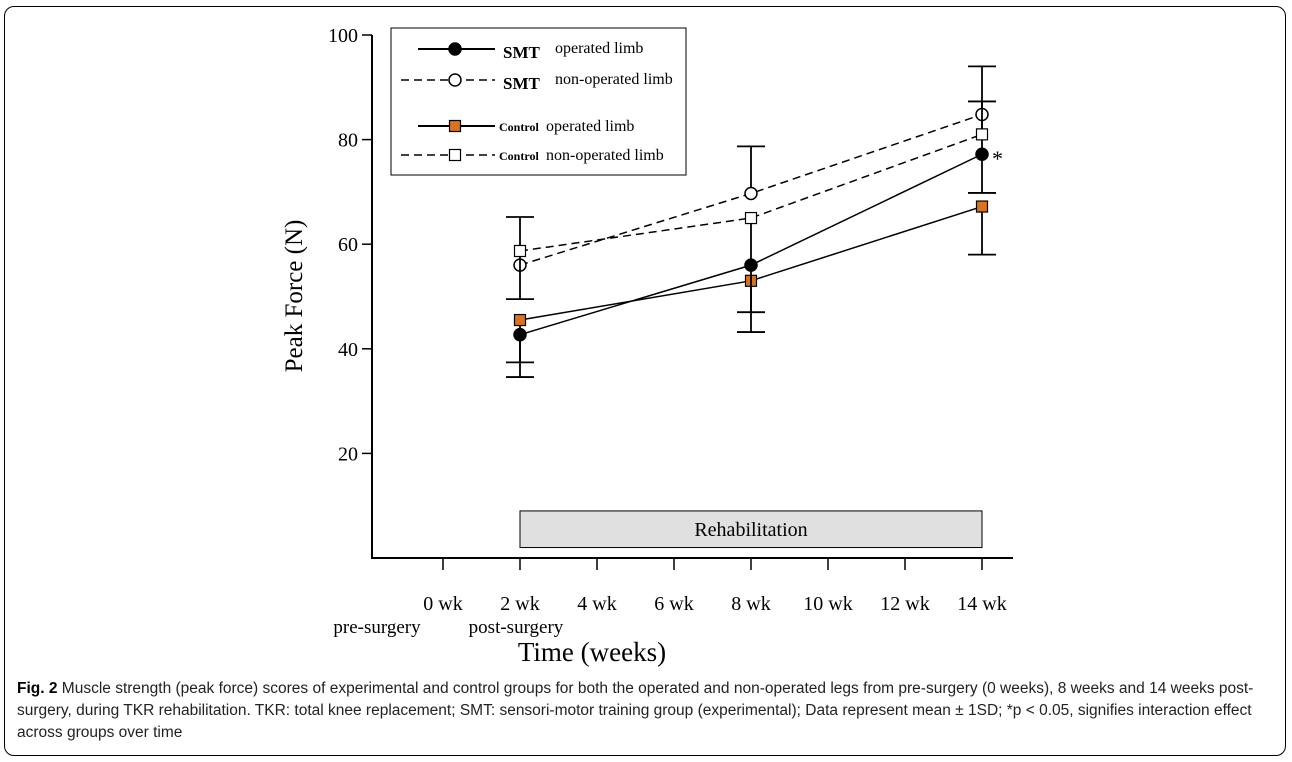 The image size is (1292, 762). Describe the element at coordinates (442, 604) in the screenshot. I see `x-tick-label: 0 wk` at that location.